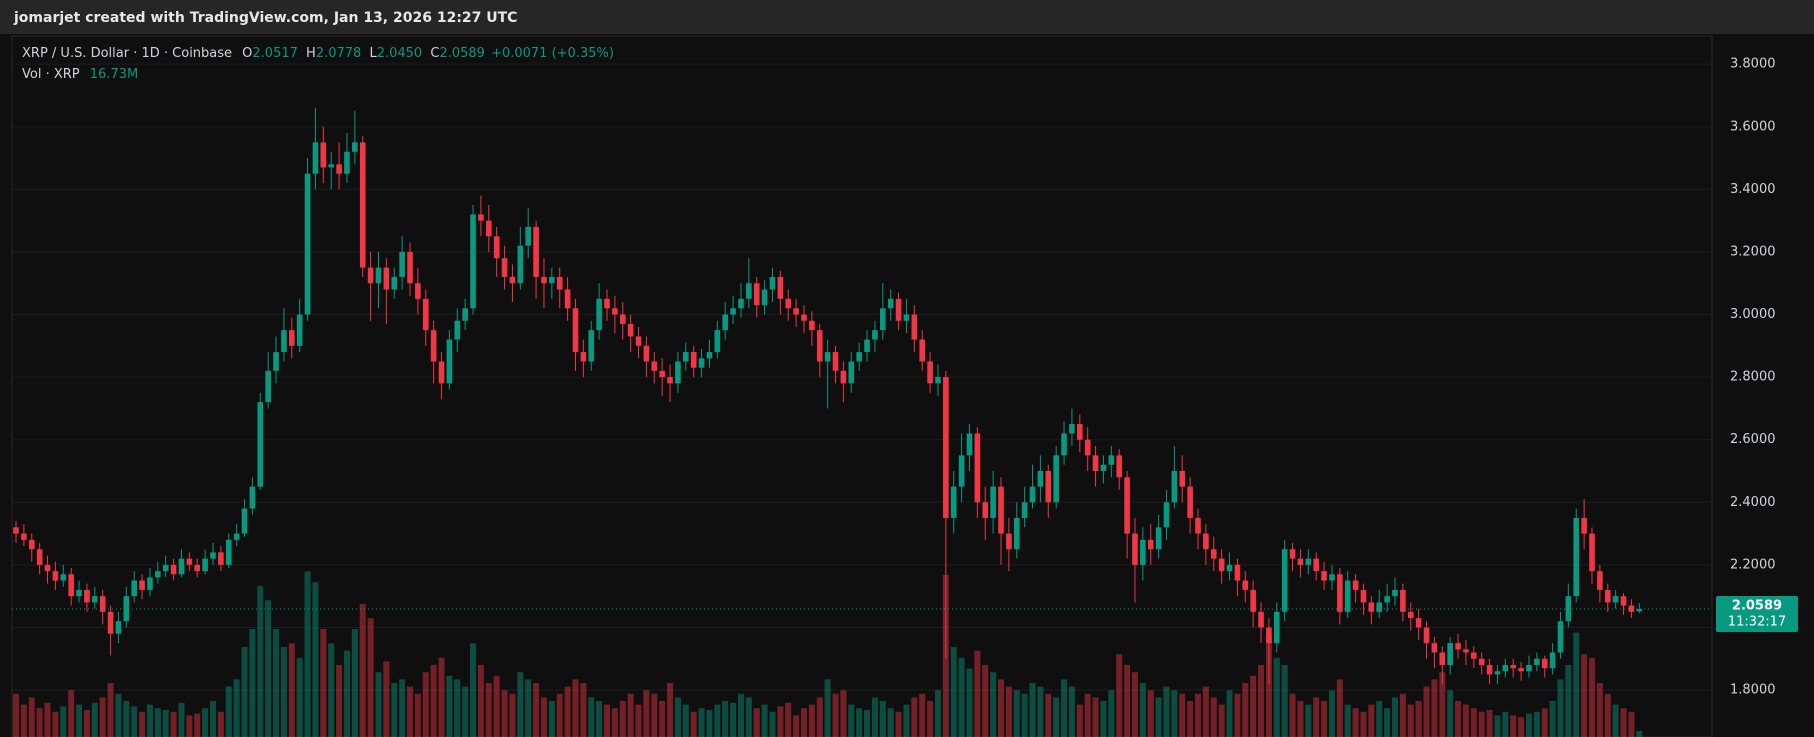 Image resolution: width=1814 pixels, height=737 pixels. Describe the element at coordinates (1757, 614) in the screenshot. I see `last-price-box` at that location.